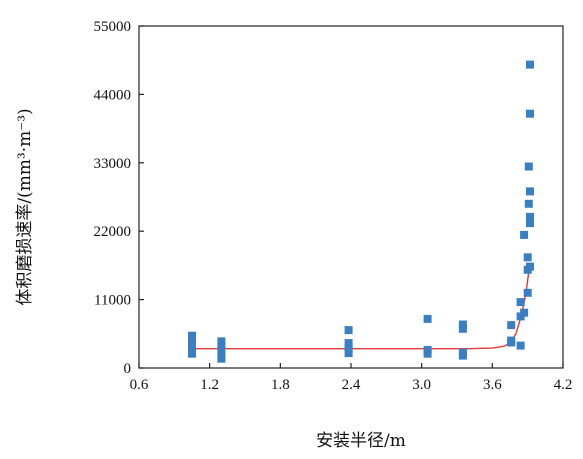  What do you see at coordinates (25, 206) in the screenshot?
I see `y-axis-label: 体积磨损速率/(mm³·m⁻³)` at bounding box center [25, 206].